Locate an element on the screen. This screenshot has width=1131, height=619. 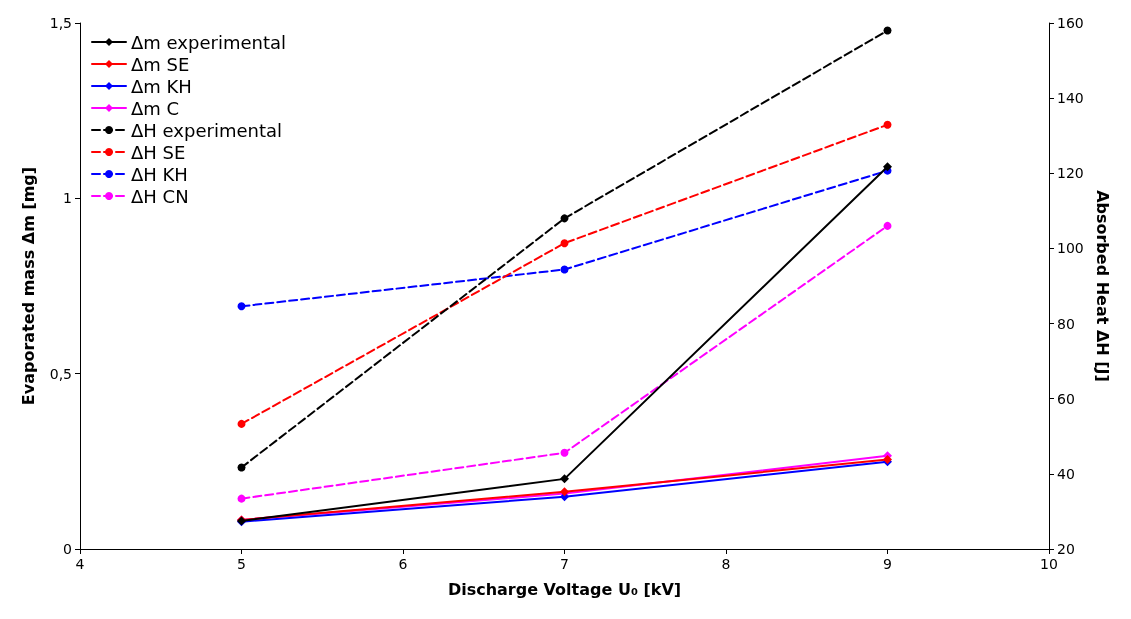
x-tick-label: 4 is located at coordinates (80, 564).